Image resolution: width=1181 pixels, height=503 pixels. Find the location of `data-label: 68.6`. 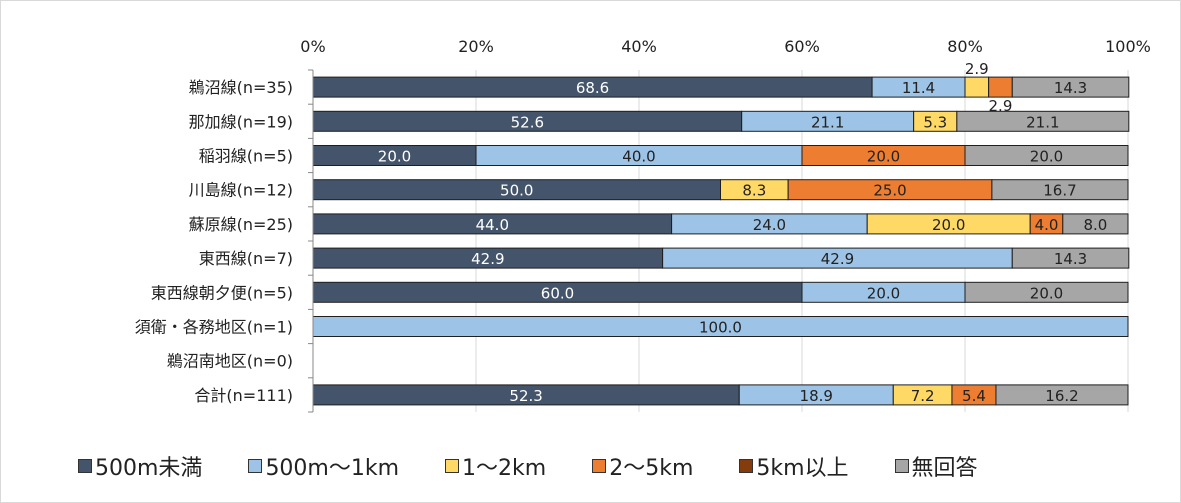

data-label: 68.6 is located at coordinates (592, 88).